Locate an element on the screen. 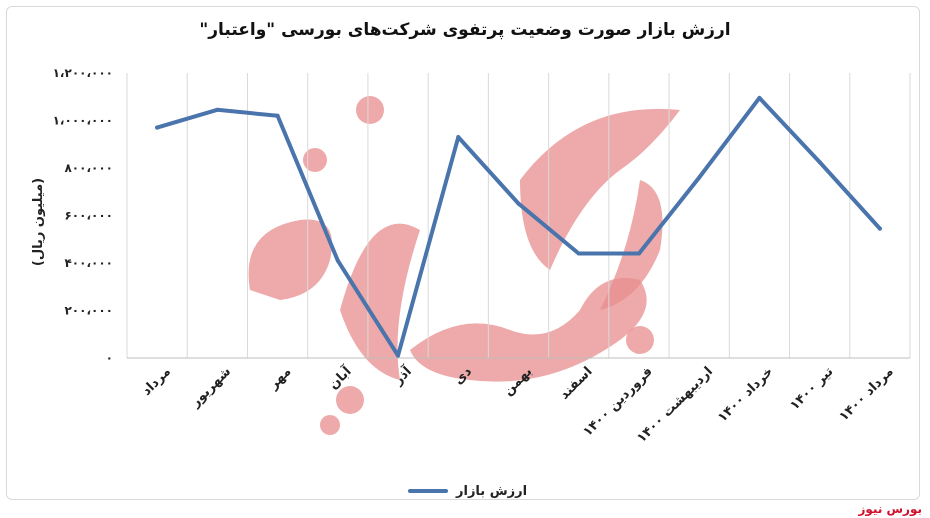 The width and height of the screenshot is (930, 518). x-tick-label: آبان is located at coordinates (340, 377).